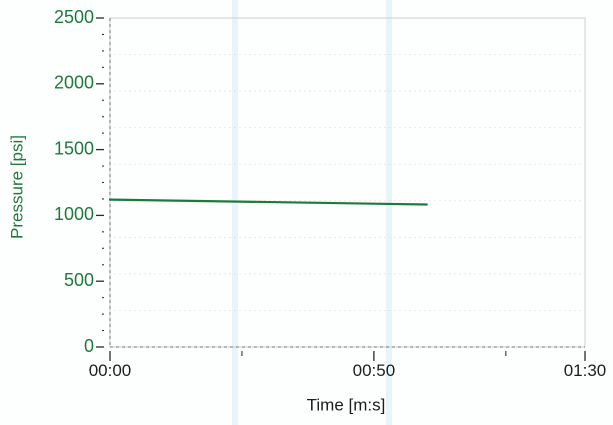 The height and width of the screenshot is (425, 613). What do you see at coordinates (110, 370) in the screenshot?
I see `x-tick-label: 00:00` at bounding box center [110, 370].